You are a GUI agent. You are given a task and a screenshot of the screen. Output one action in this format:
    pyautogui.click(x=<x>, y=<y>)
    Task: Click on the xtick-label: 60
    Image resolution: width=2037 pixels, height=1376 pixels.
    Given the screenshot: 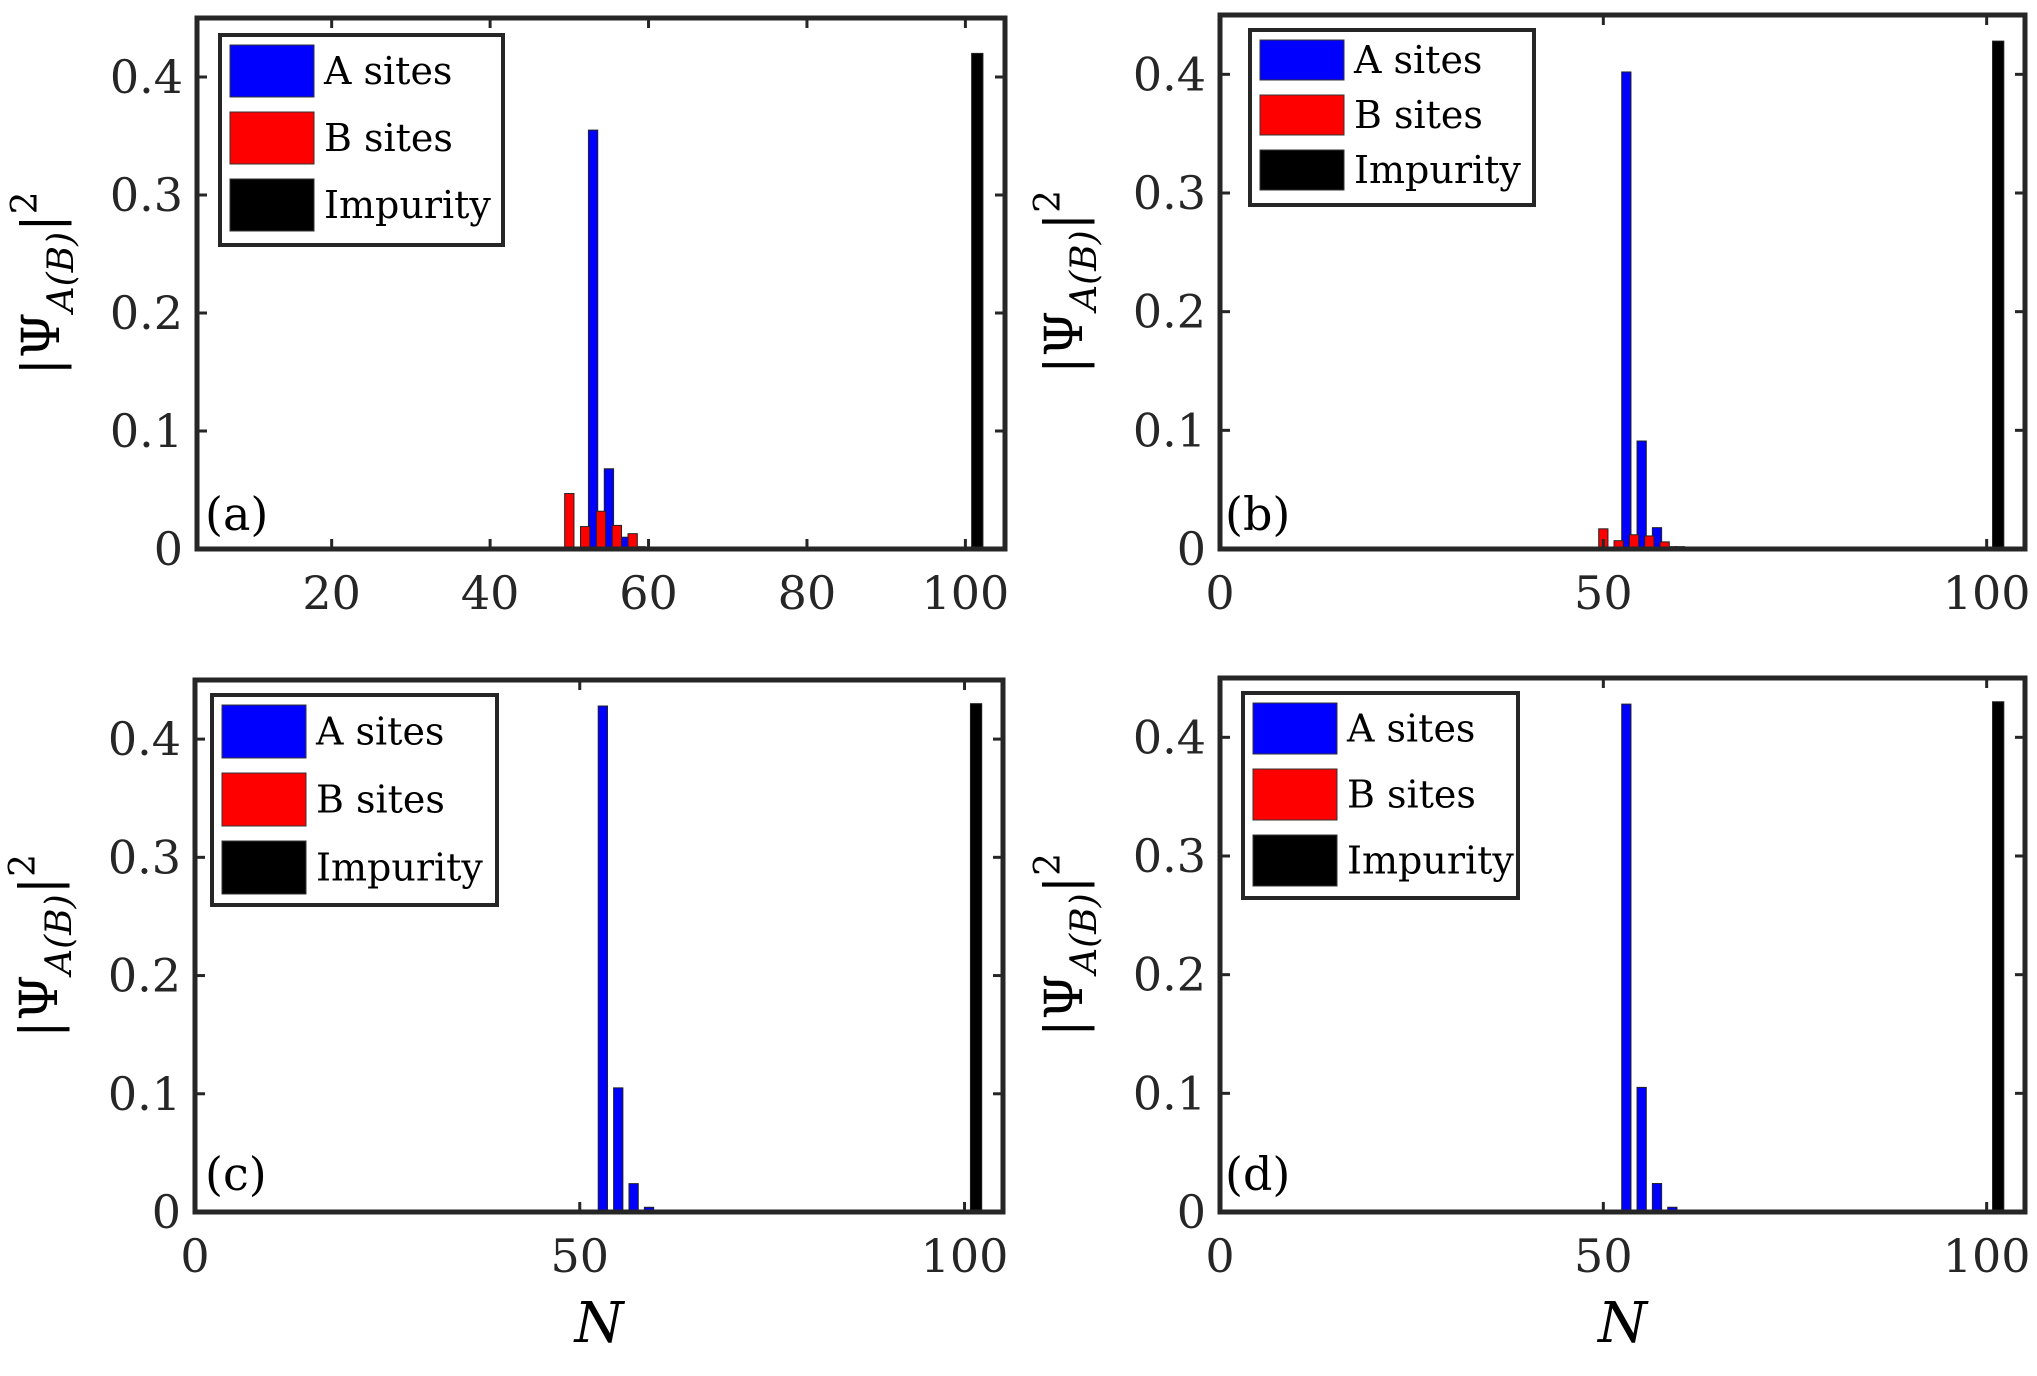 What is the action you would take?
    pyautogui.click(x=648, y=593)
    